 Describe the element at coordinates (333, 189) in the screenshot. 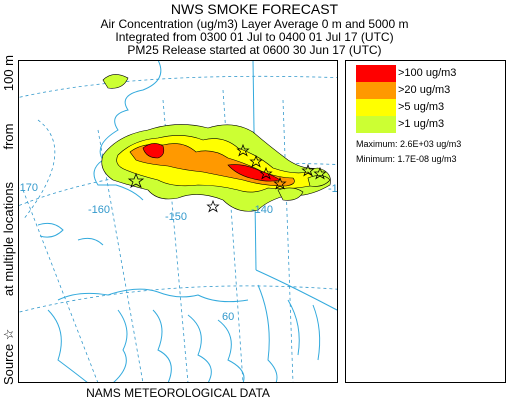

I see `lon-label-130: -130` at that location.